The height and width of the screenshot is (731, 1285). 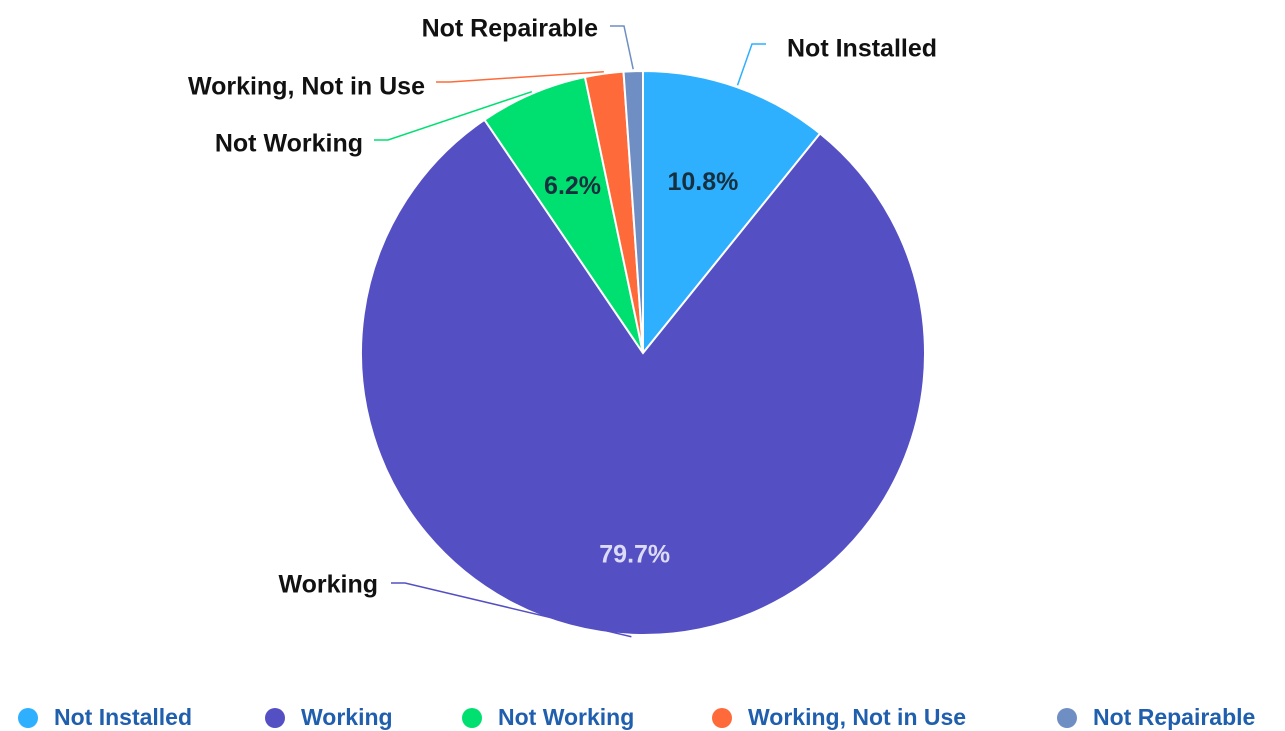 I want to click on legend-label: Working, so click(x=347, y=717).